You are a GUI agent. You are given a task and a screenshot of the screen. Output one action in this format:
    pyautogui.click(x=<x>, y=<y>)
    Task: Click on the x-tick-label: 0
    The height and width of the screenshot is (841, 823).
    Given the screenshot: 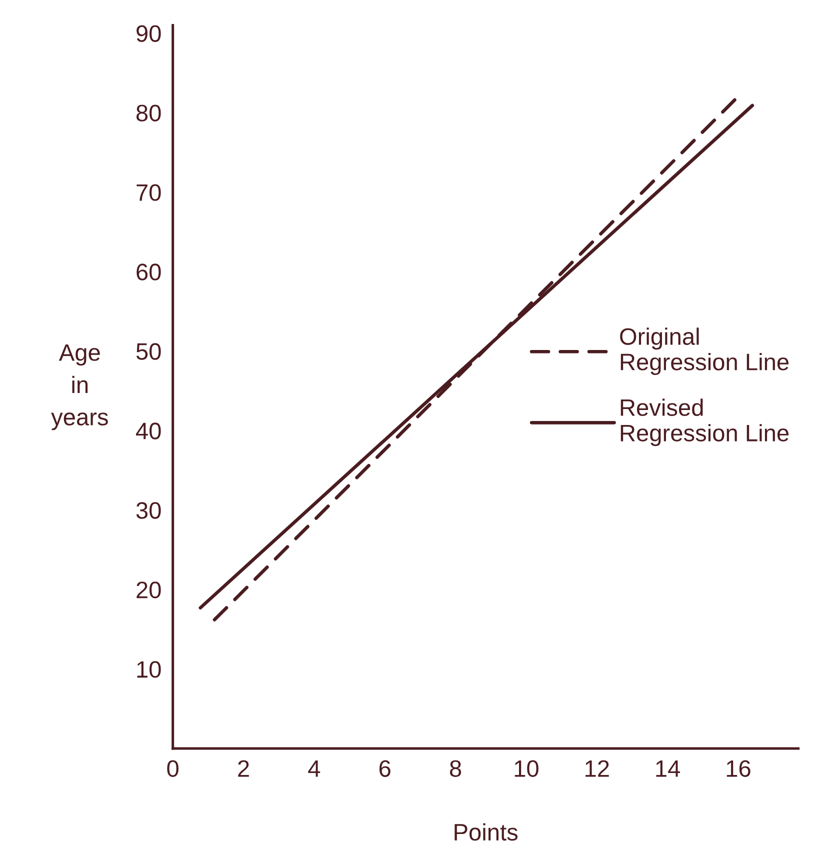 What is the action you would take?
    pyautogui.click(x=172, y=768)
    